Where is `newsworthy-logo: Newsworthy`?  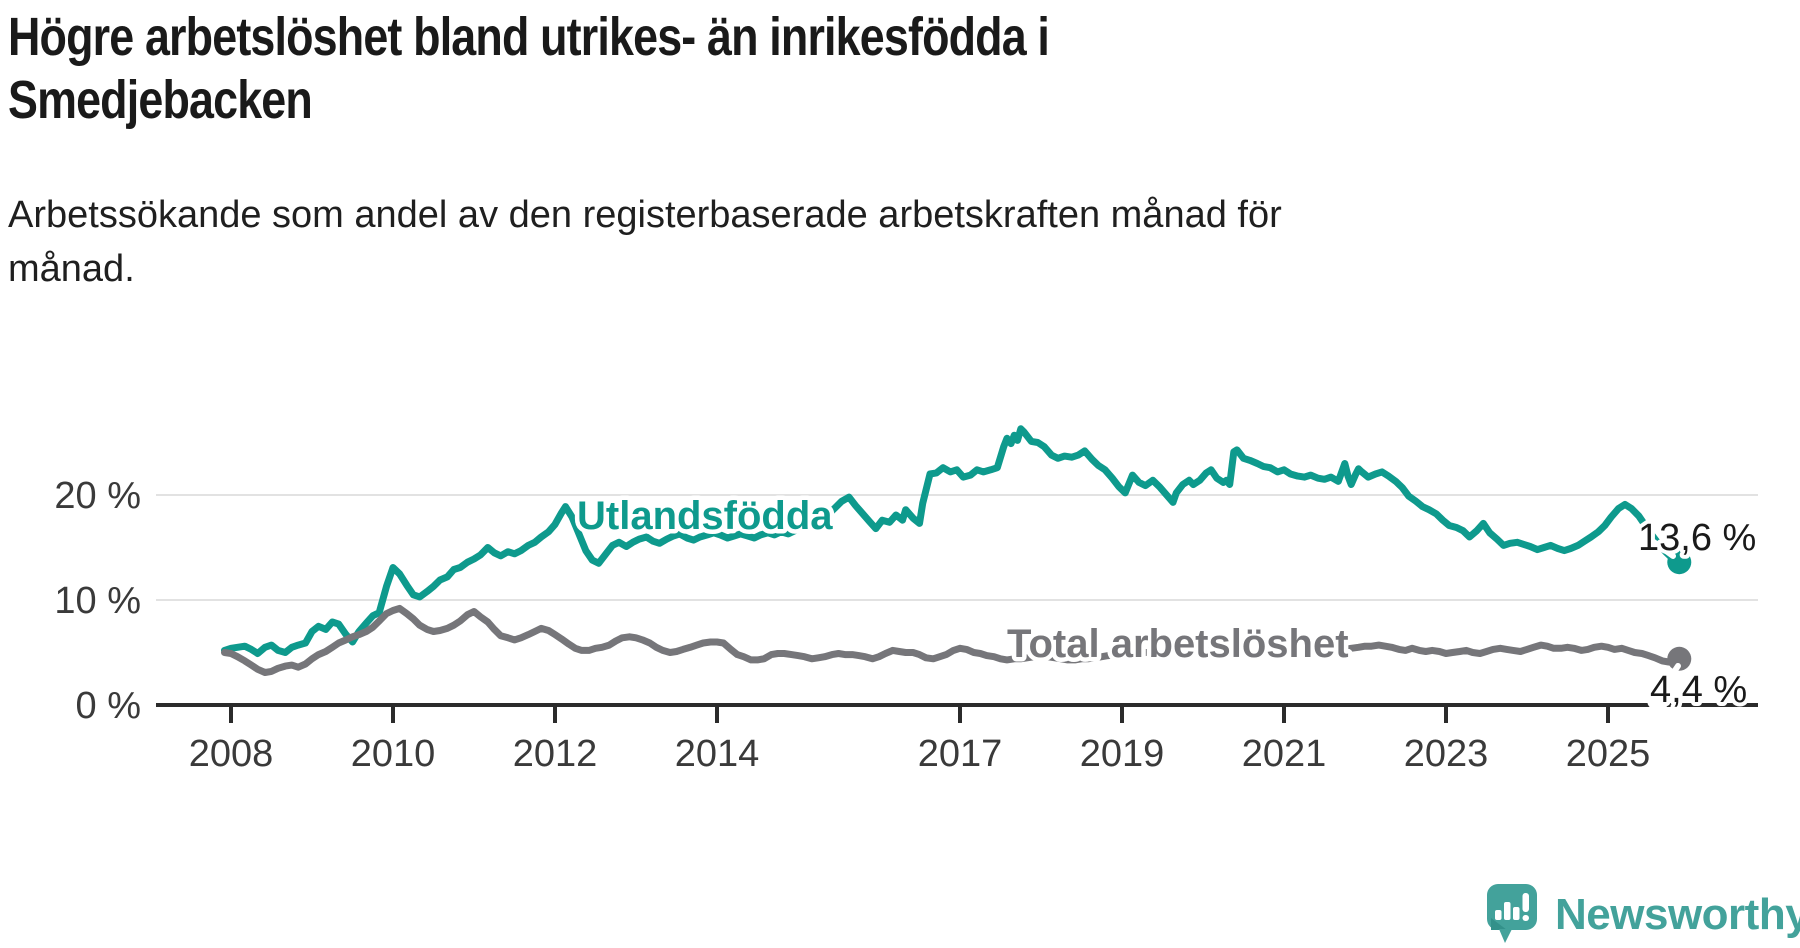
newsworthy-logo: Newsworthy is located at coordinates (1643, 915).